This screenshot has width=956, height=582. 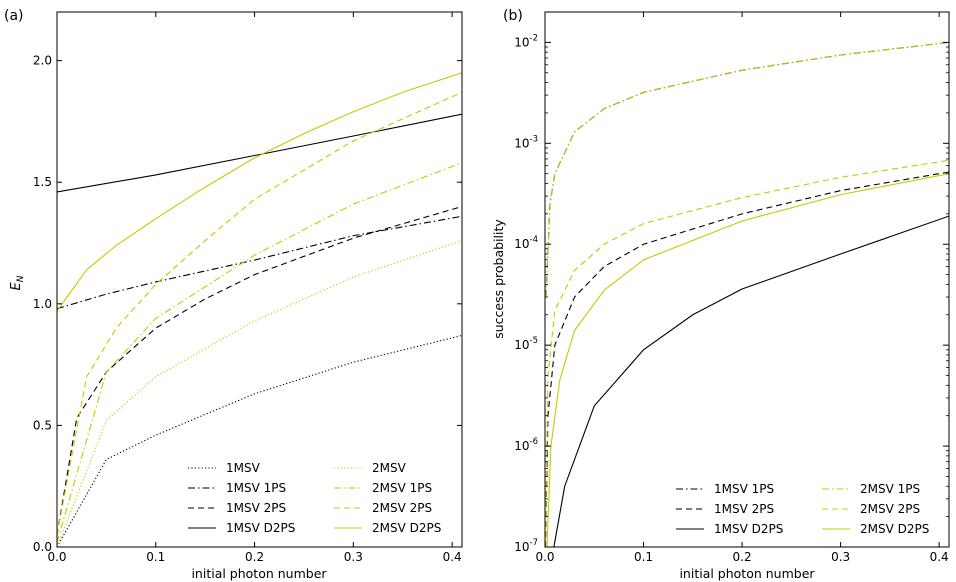 I want to click on b-x-tick-label: 0.1, so click(x=643, y=557).